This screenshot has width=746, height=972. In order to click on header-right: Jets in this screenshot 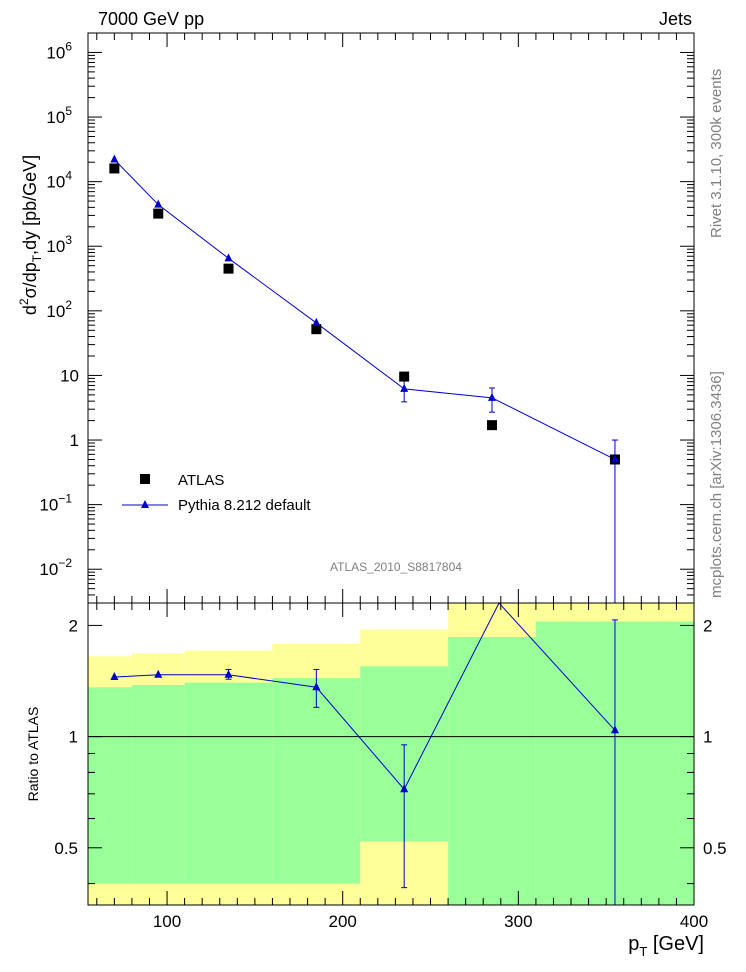, I will do `click(675, 19)`.